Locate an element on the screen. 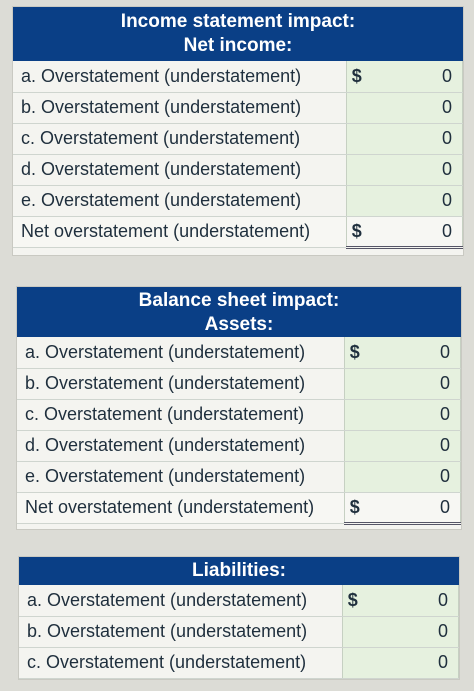 This screenshot has height=691, width=474. liabilities-title: Liabilities: is located at coordinates (239, 570).